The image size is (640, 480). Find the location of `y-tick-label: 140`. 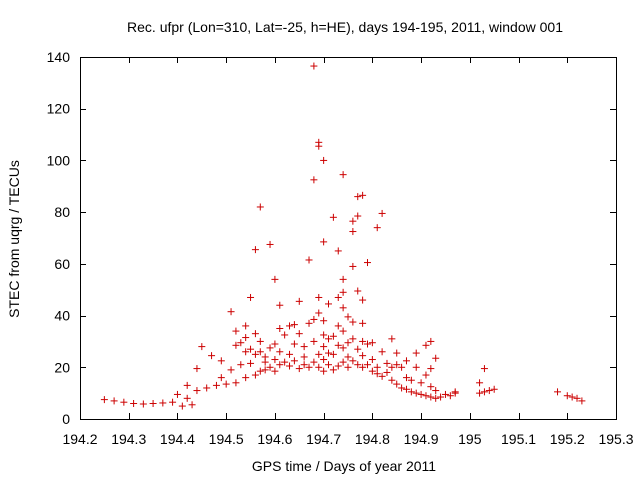

y-tick-label: 140 is located at coordinates (59, 57).